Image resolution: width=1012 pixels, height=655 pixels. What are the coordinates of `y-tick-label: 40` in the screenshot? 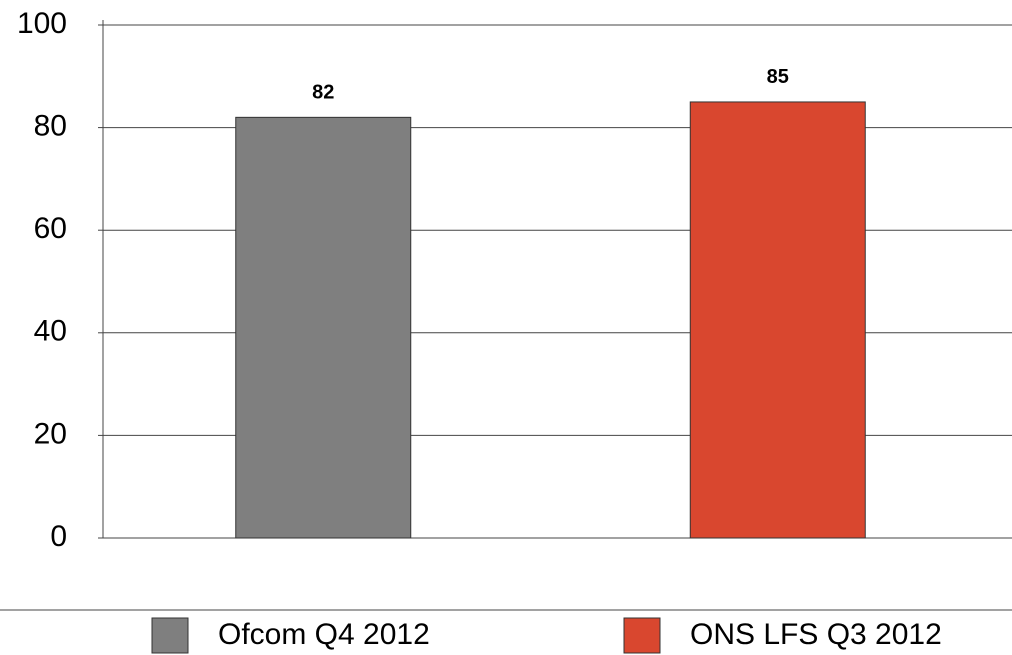 It's located at (50, 331).